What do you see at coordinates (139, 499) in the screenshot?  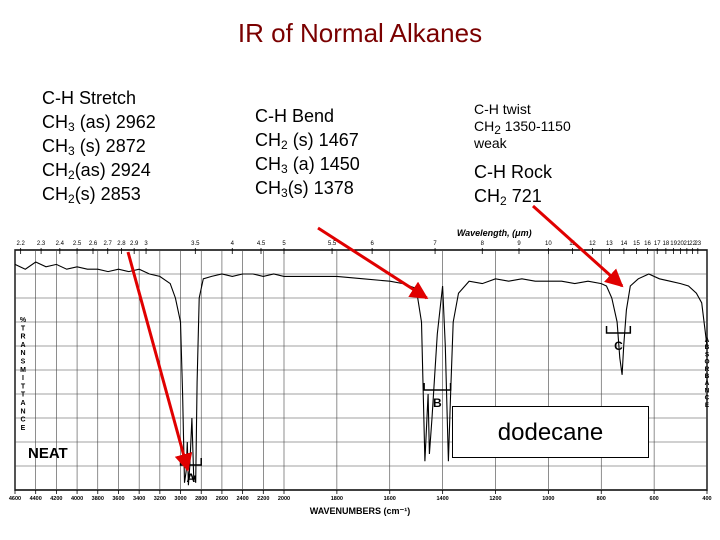 I see `bottom-tick-label: 3400` at bounding box center [139, 499].